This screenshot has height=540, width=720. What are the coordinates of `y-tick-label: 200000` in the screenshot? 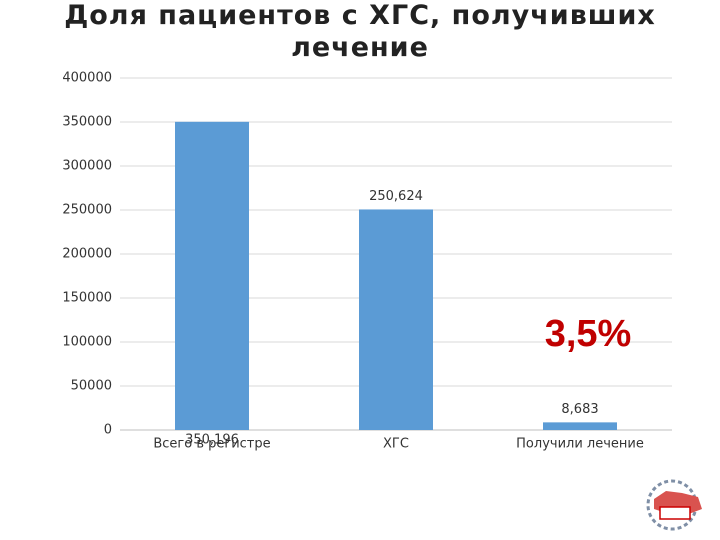 It's located at (87, 254).